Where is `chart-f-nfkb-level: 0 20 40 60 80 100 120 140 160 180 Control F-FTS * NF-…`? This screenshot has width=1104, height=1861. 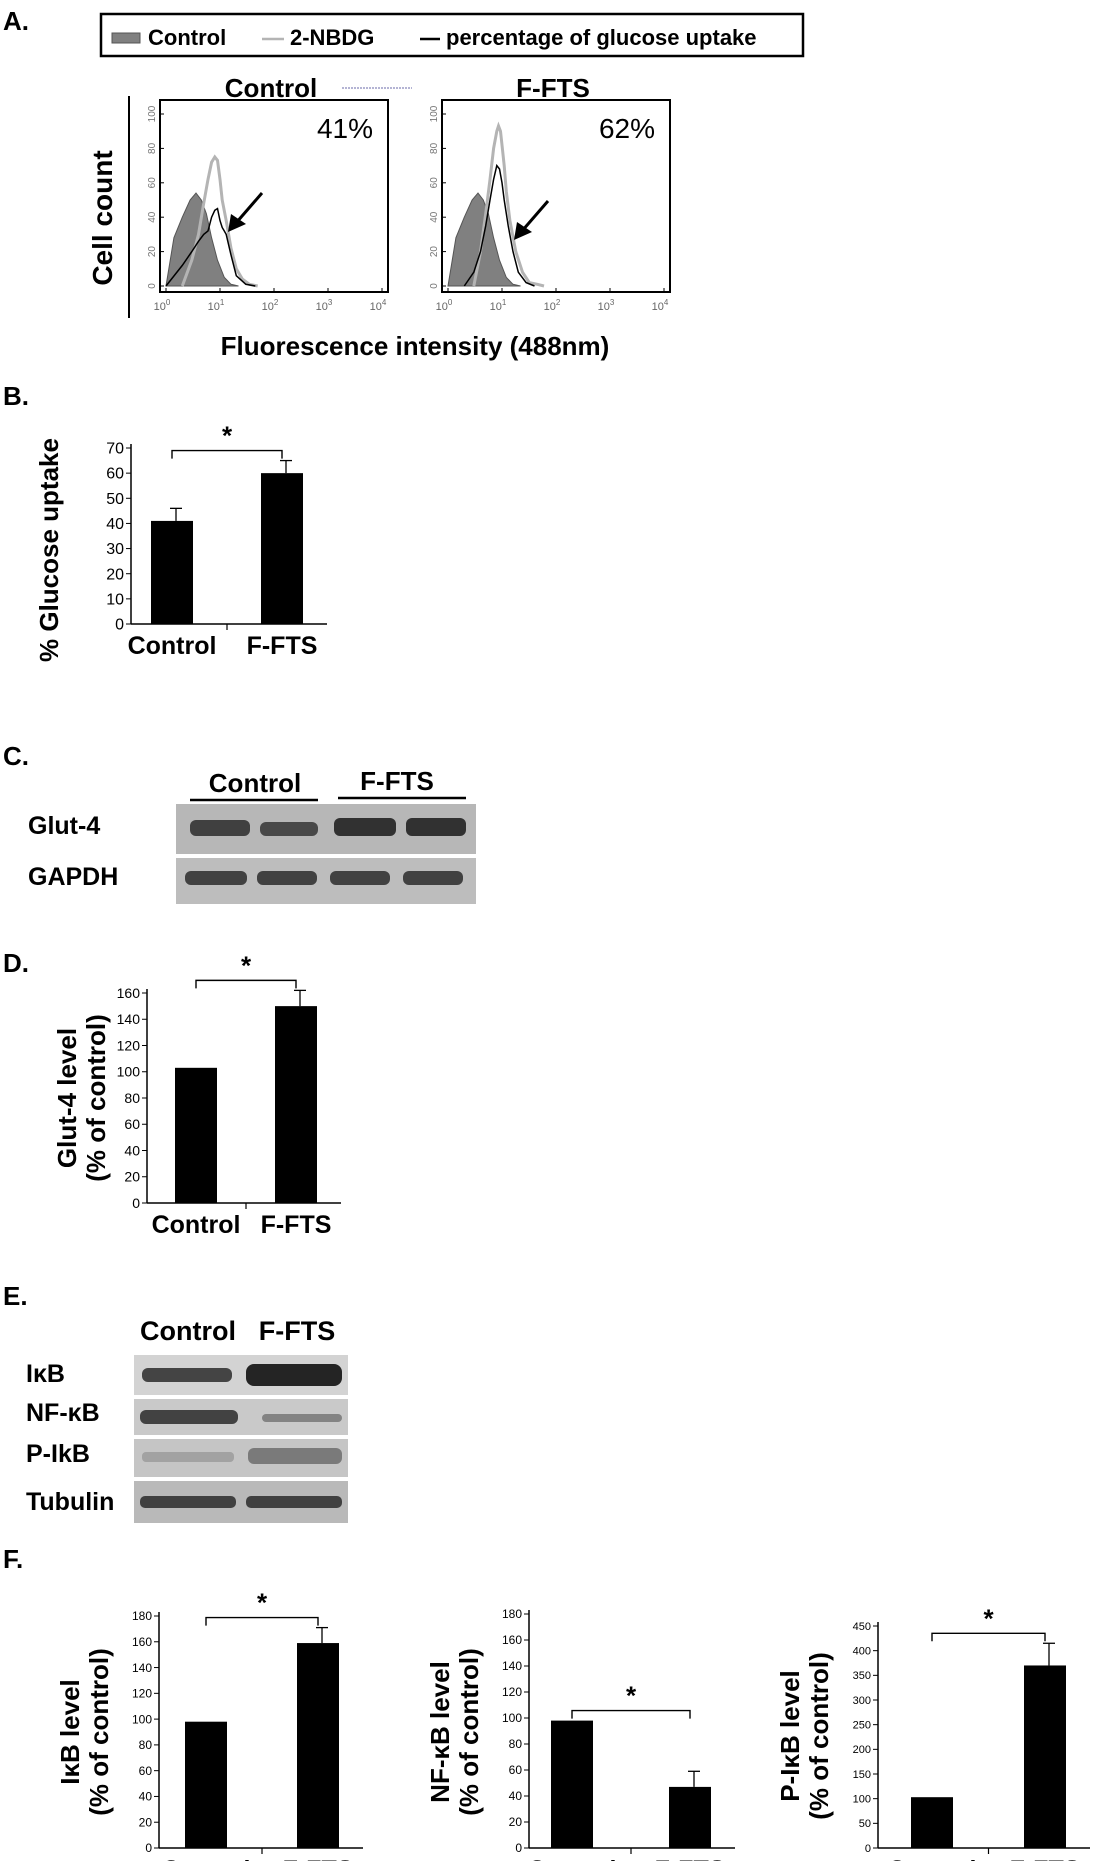
chart-f-nfkb-level: 0 20 40 60 80 100 120 140 160 180 Control F-FTS * NF-… is located at coordinates (580, 1734).